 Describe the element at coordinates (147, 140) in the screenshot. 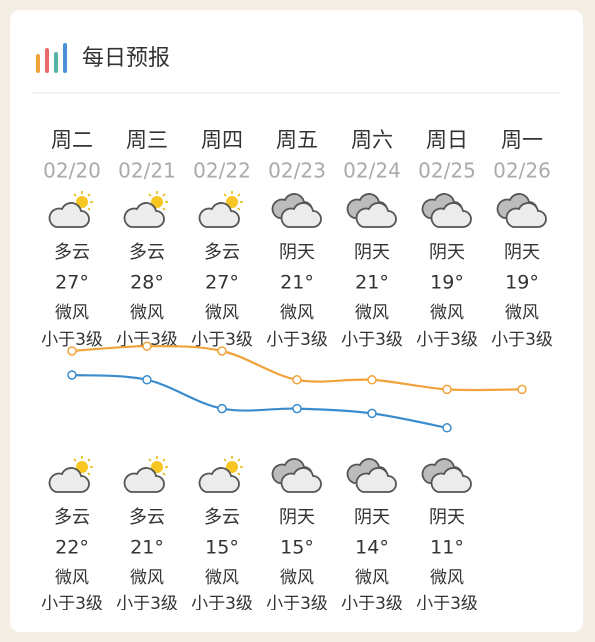

I see `day-name: 周三` at that location.